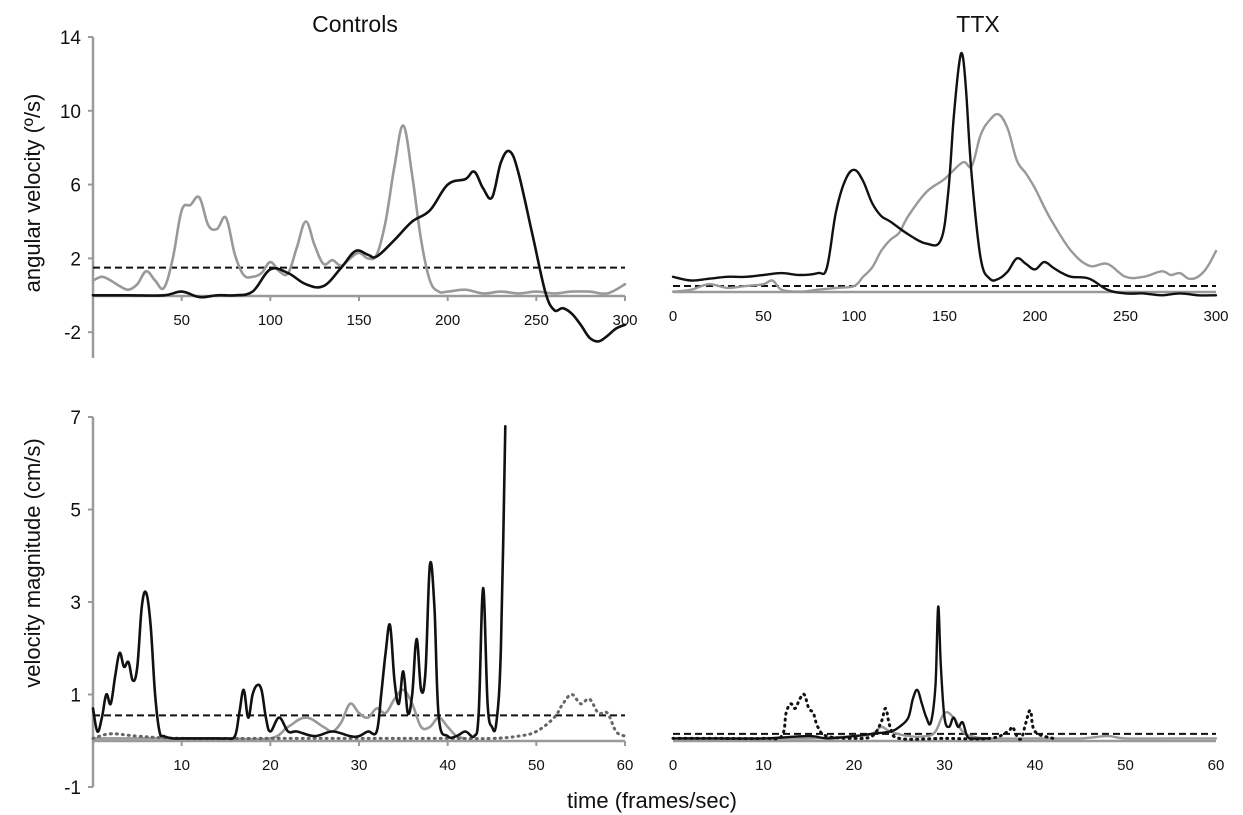 The image size is (1243, 815). What do you see at coordinates (71, 38) in the screenshot?
I see `y-tick-label: 14` at bounding box center [71, 38].